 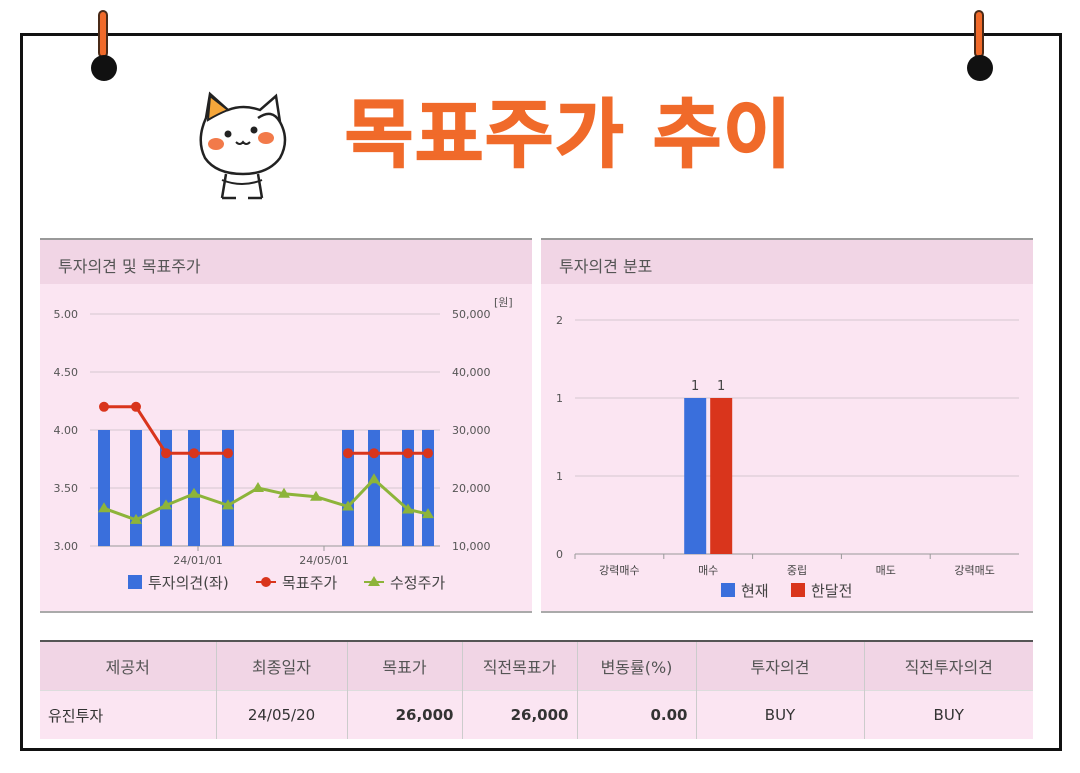 I want to click on x-category-label: 강력매도, so click(x=974, y=570).